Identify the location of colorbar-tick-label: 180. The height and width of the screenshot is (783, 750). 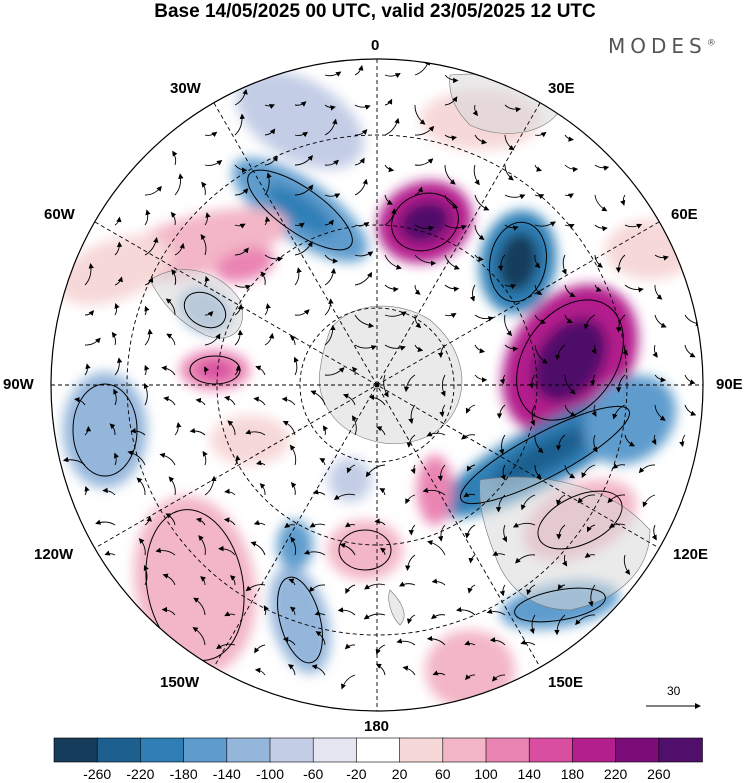
(572, 774).